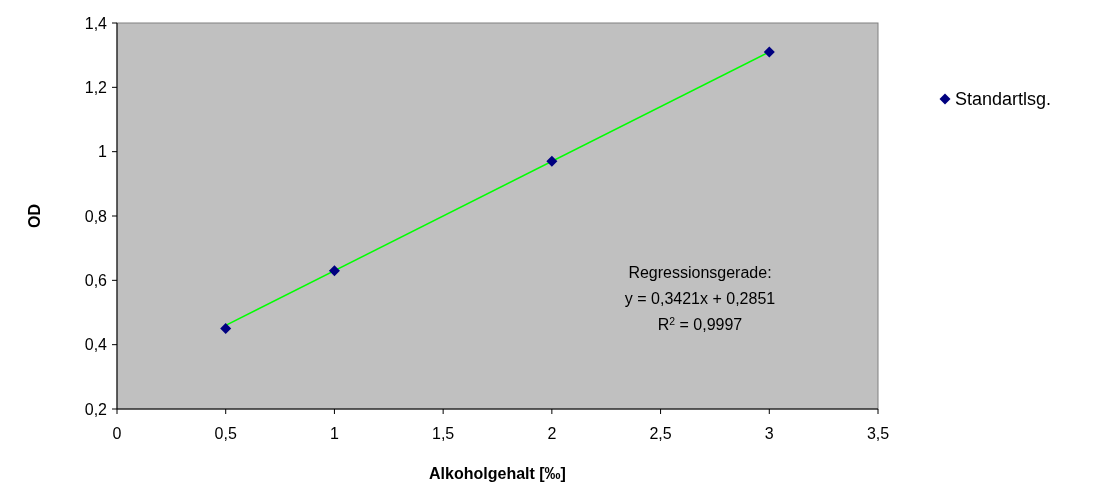  Describe the element at coordinates (334, 433) in the screenshot. I see `x-tick-label: 1` at that location.